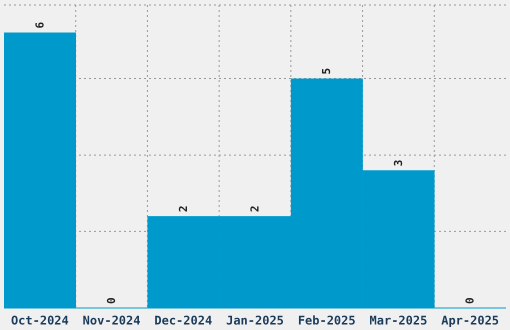 The width and height of the screenshot is (510, 330). What do you see at coordinates (398, 163) in the screenshot?
I see `data-label: 3` at bounding box center [398, 163].